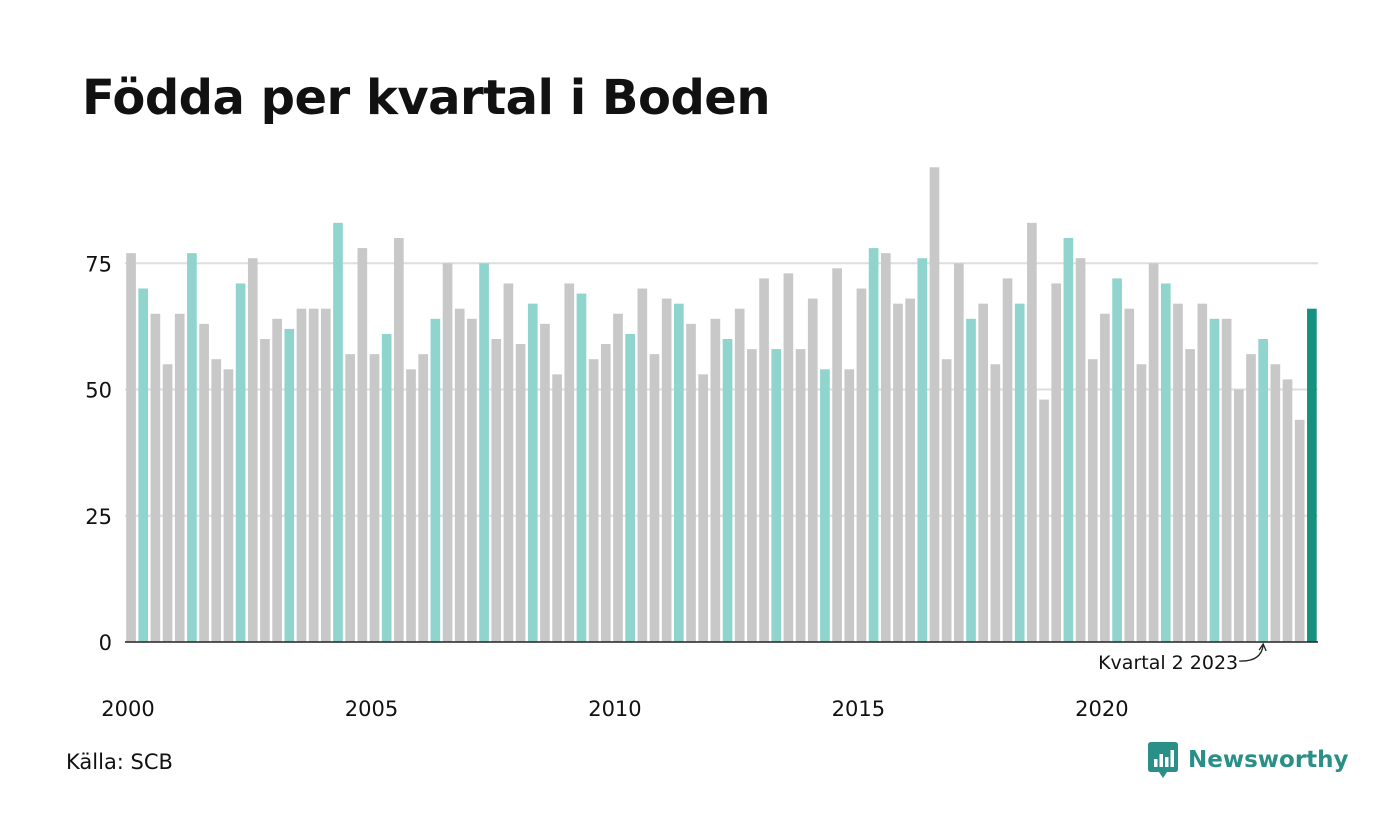  I want to click on y-tick-label: 25, so click(98, 517).